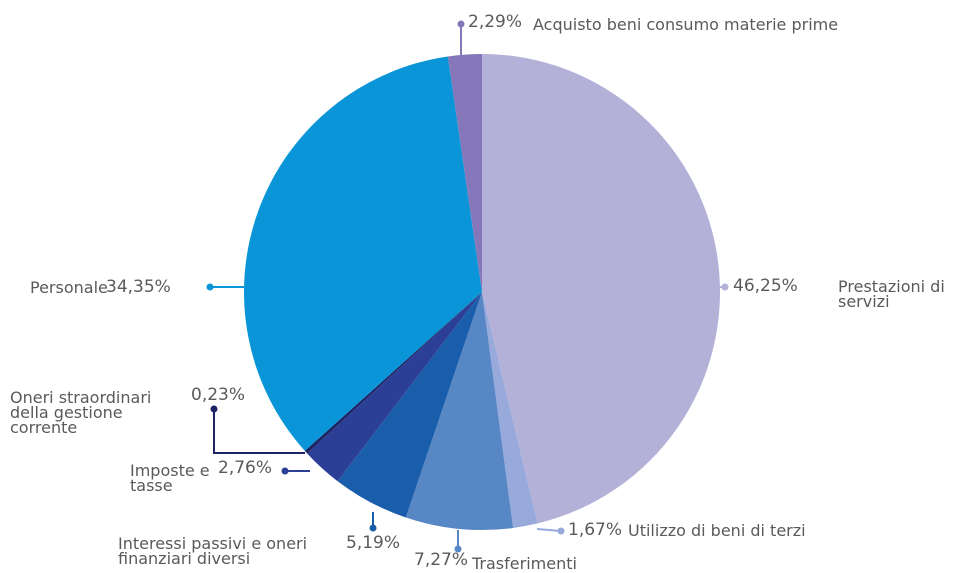 This screenshot has height=573, width=967. Describe the element at coordinates (524, 563) in the screenshot. I see `category-label: Trasferimenti` at that location.